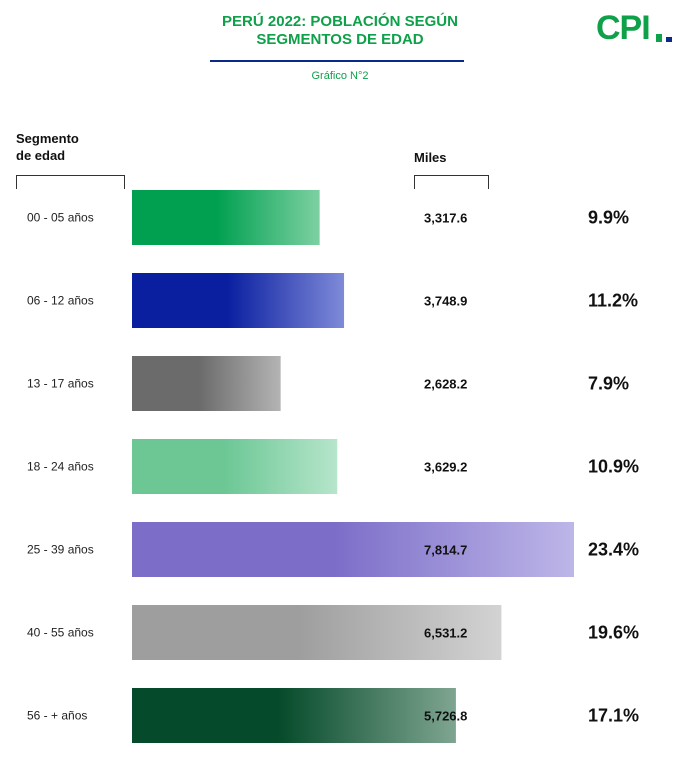 The height and width of the screenshot is (761, 685). I want to click on logo-bar-green, so click(659, 38).